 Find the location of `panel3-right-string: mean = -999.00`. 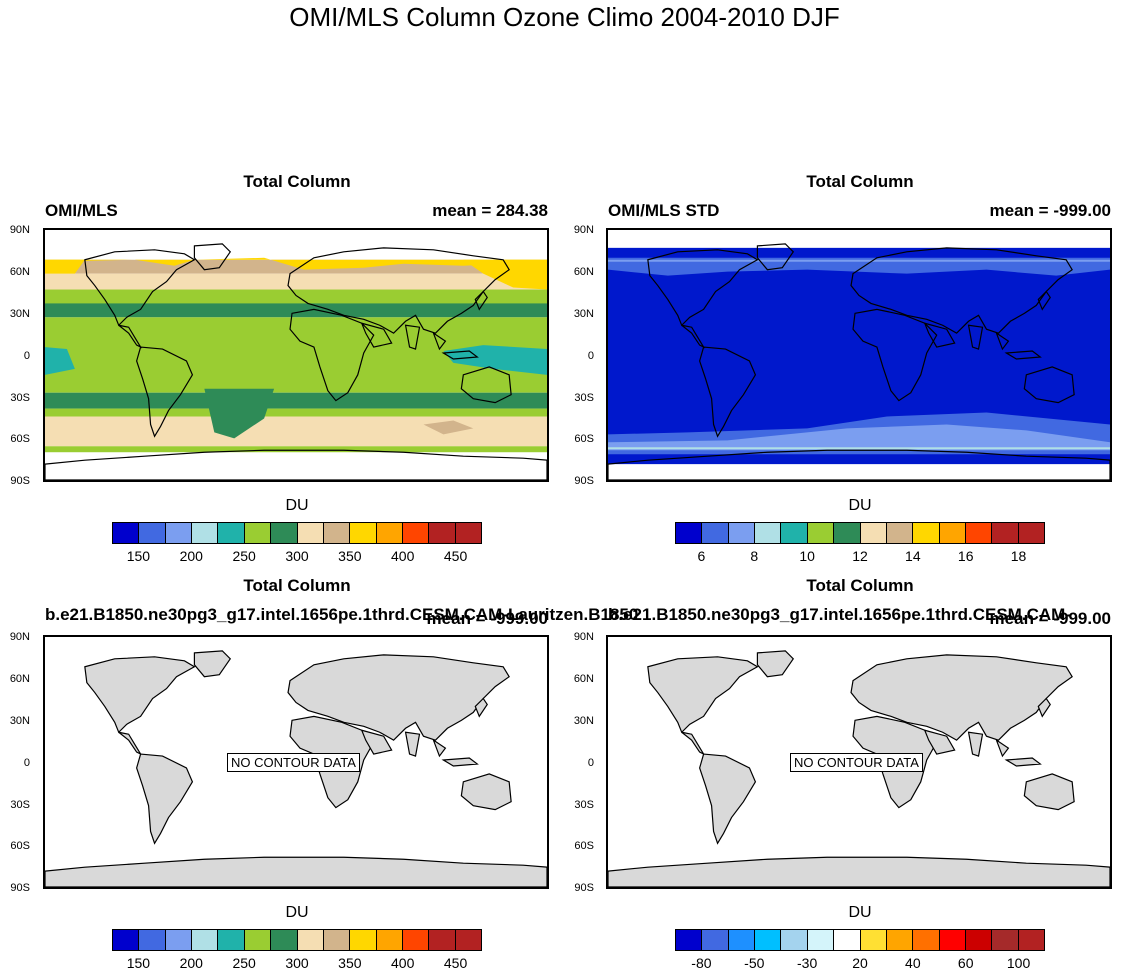

panel3-right-string: mean = -999.00 is located at coordinates (487, 618).